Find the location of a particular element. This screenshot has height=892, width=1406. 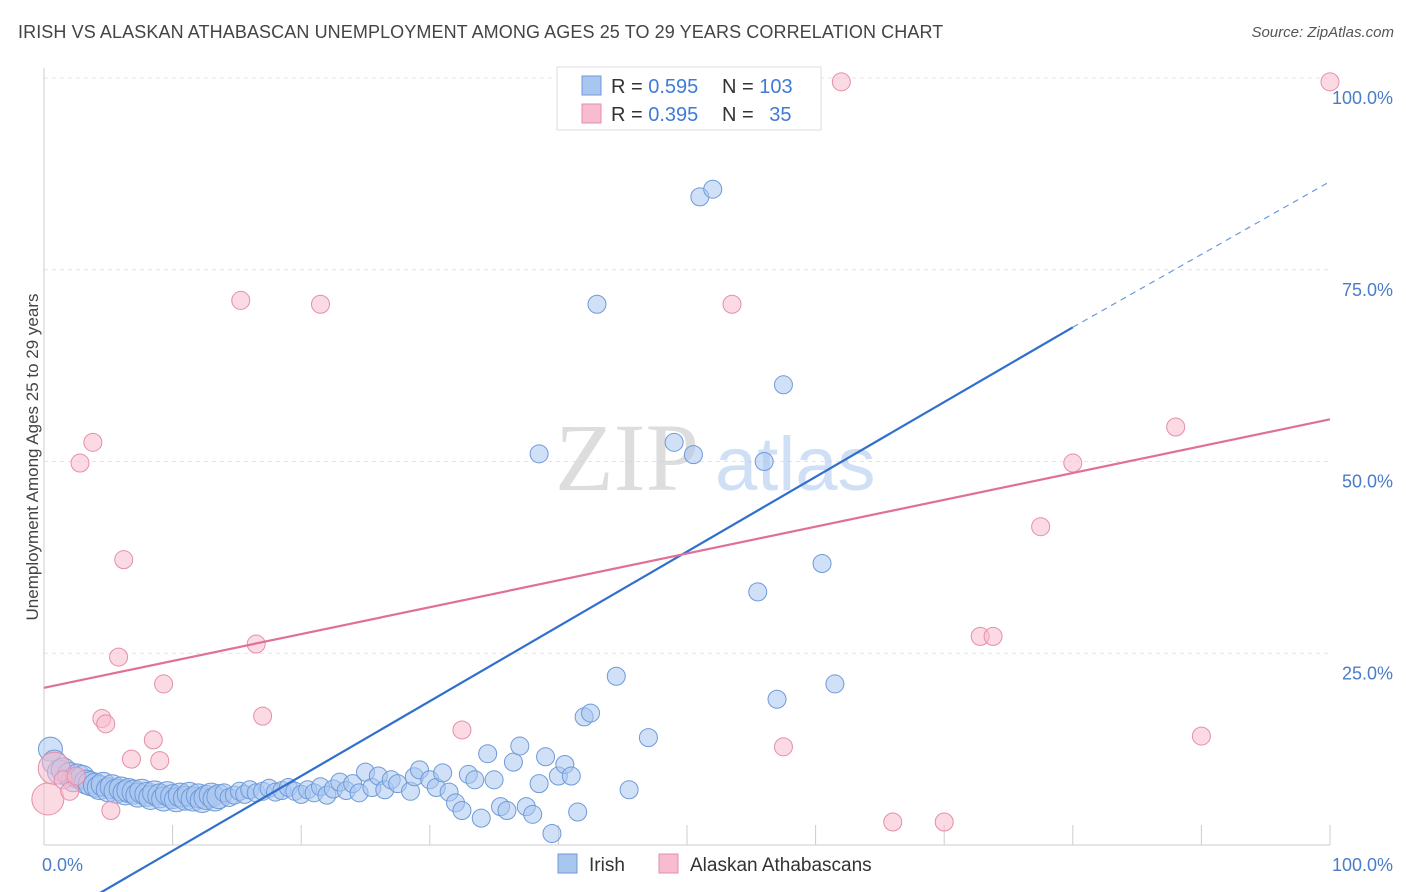

y-axis-label: Unemployment Among Ages 25 to 29 years is located at coordinates (32, 457).